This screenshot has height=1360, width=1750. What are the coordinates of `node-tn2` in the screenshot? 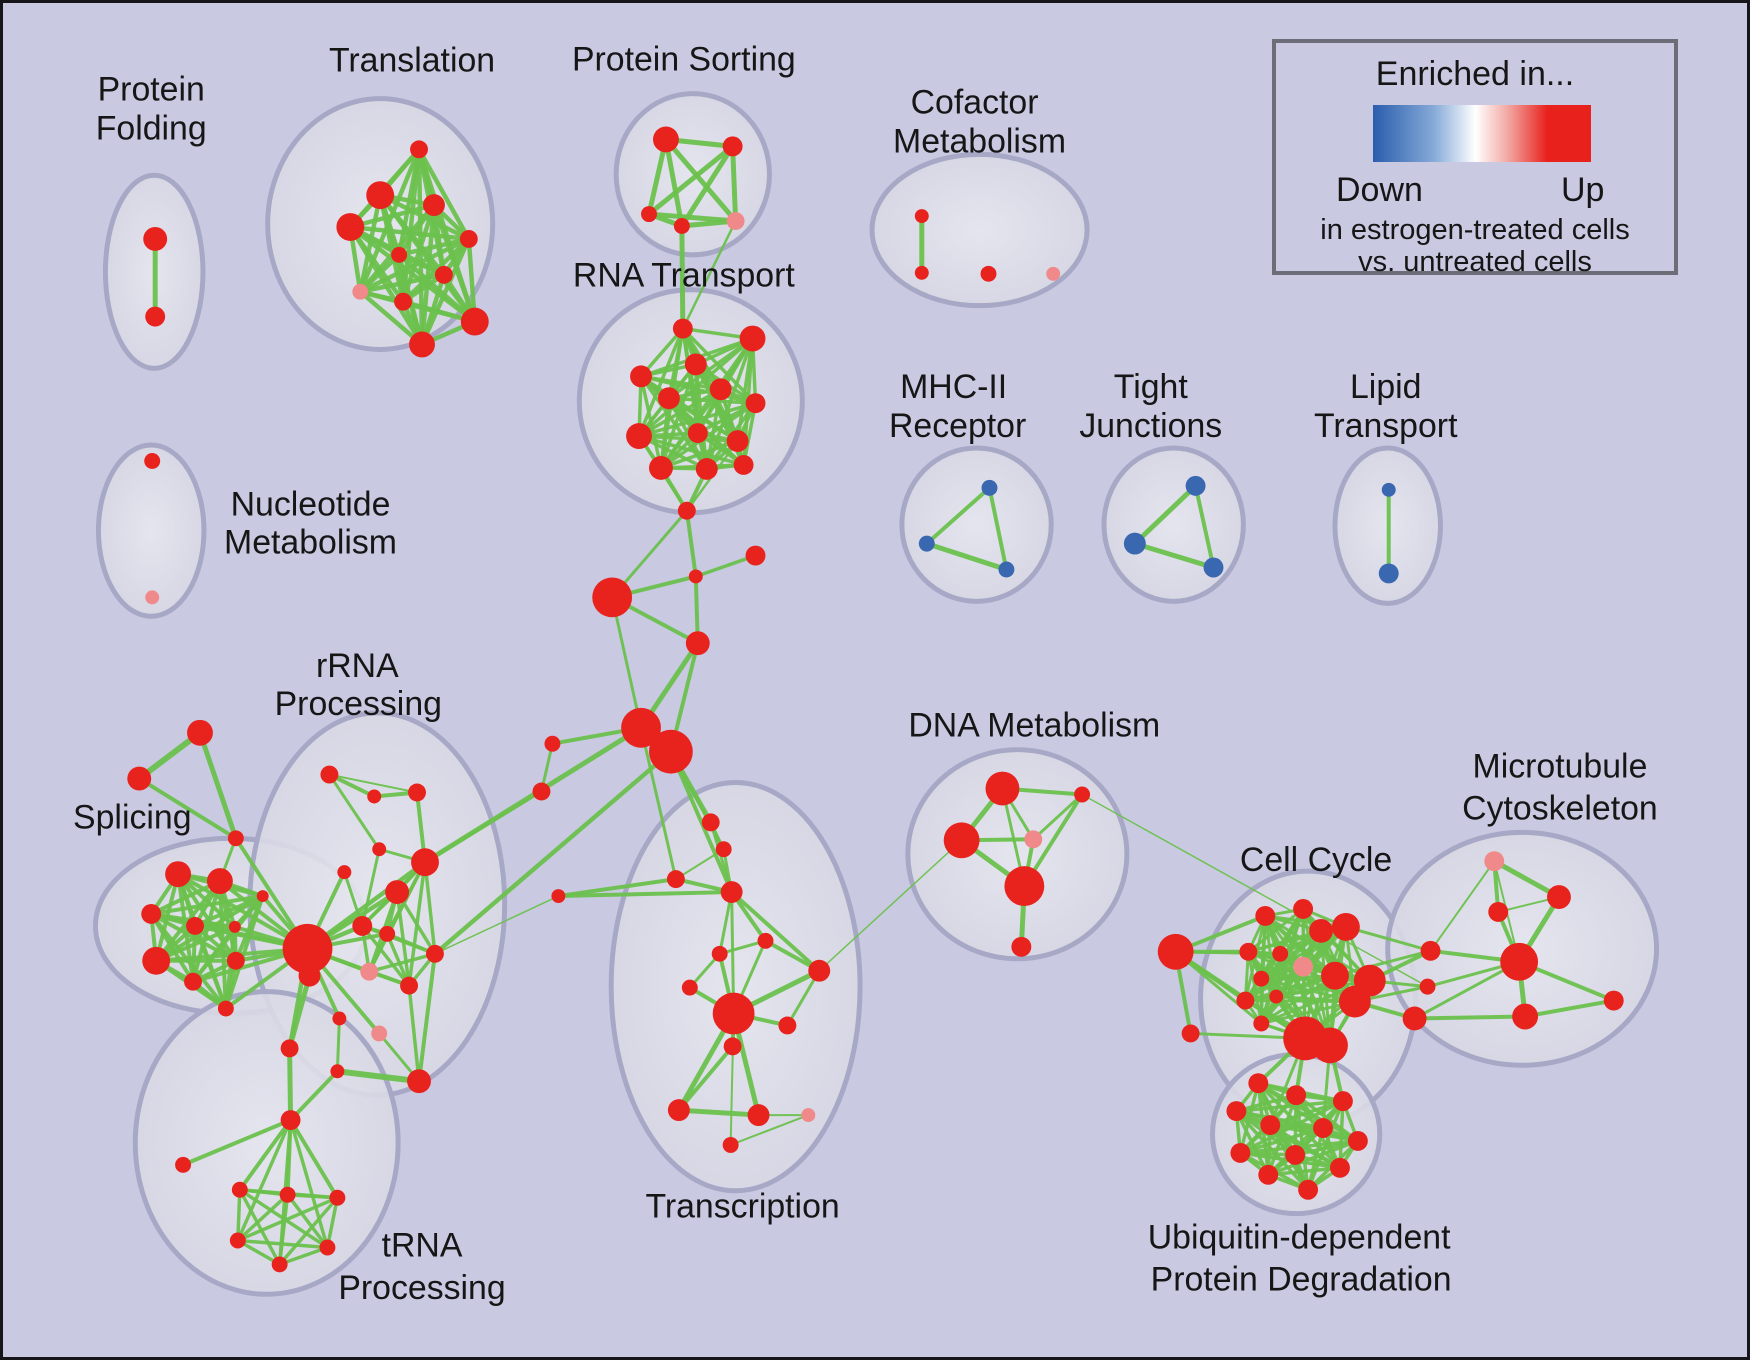 It's located at (183, 1164).